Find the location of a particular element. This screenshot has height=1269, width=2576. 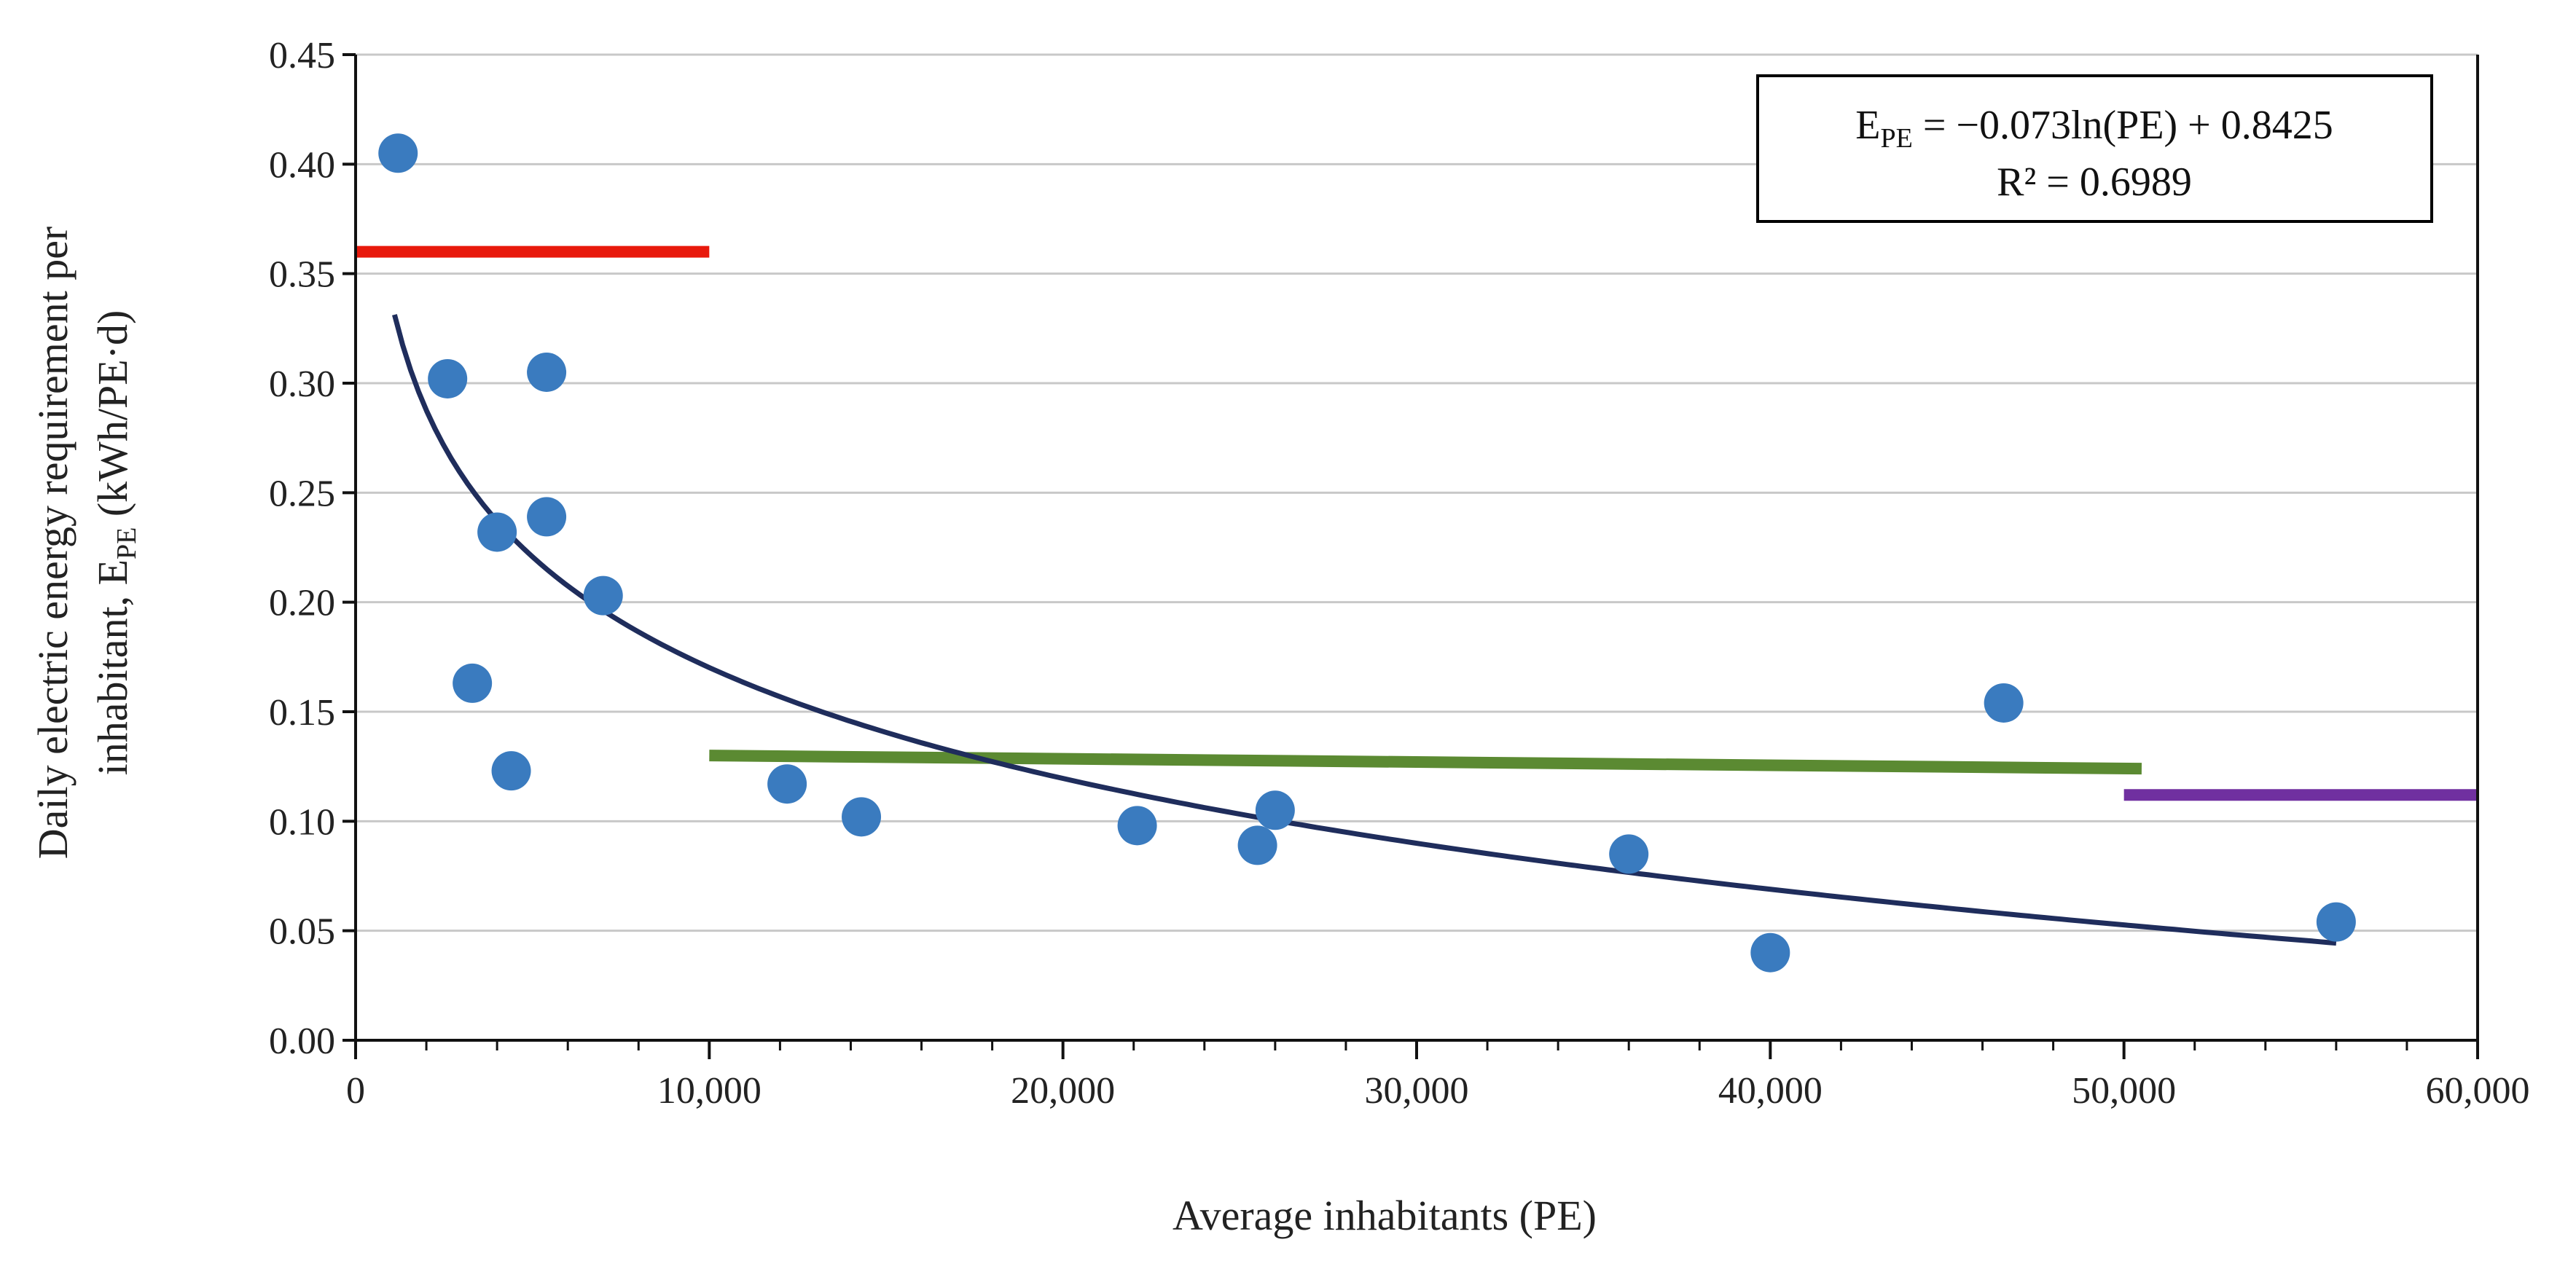

r-squared-line: R² = 0.6989 is located at coordinates (2094, 182).